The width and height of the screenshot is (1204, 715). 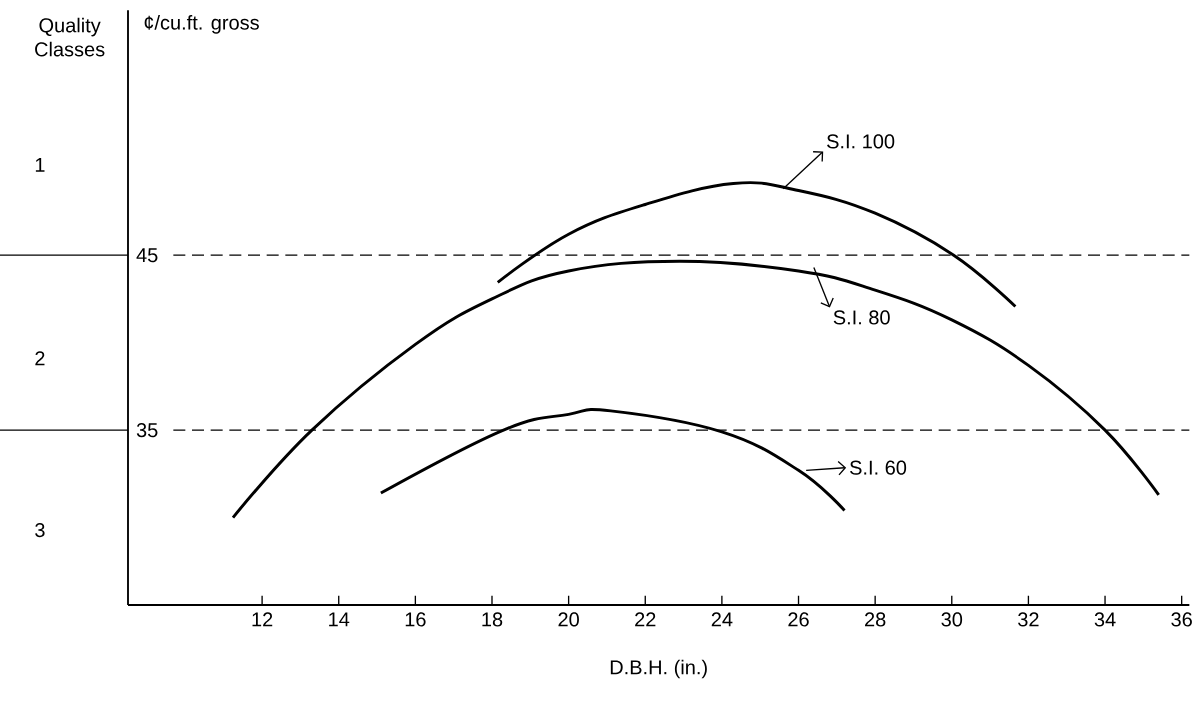 I want to click on text: 2, so click(x=40, y=358).